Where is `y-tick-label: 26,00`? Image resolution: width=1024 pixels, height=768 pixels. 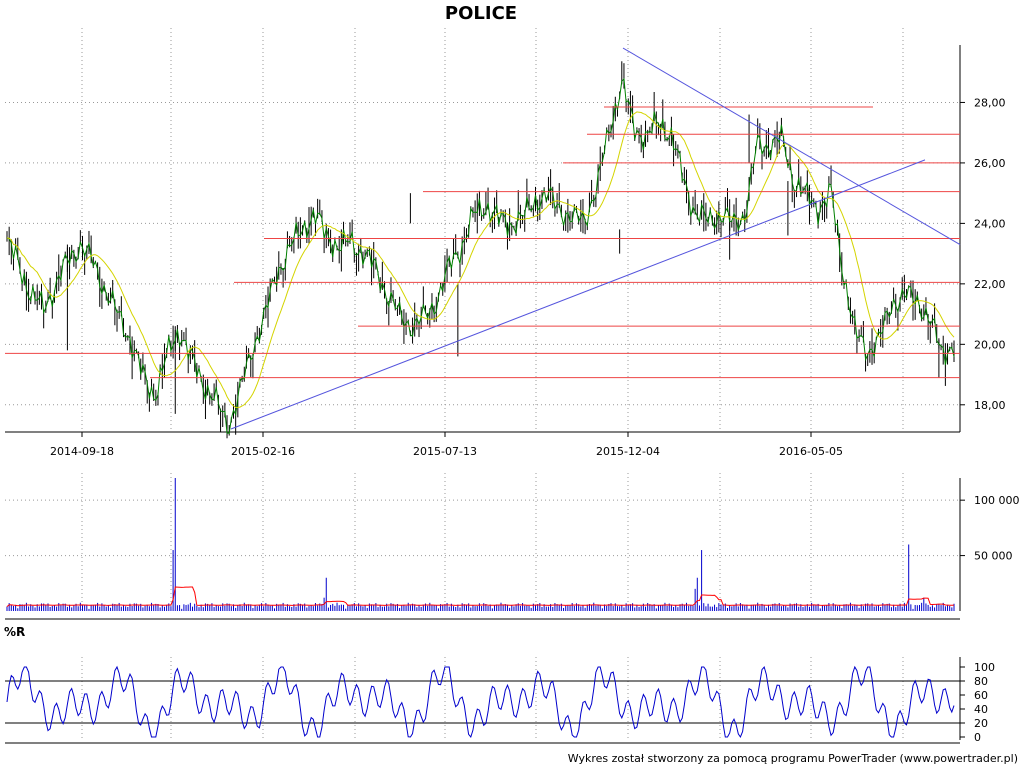 y-tick-label: 26,00 is located at coordinates (990, 163).